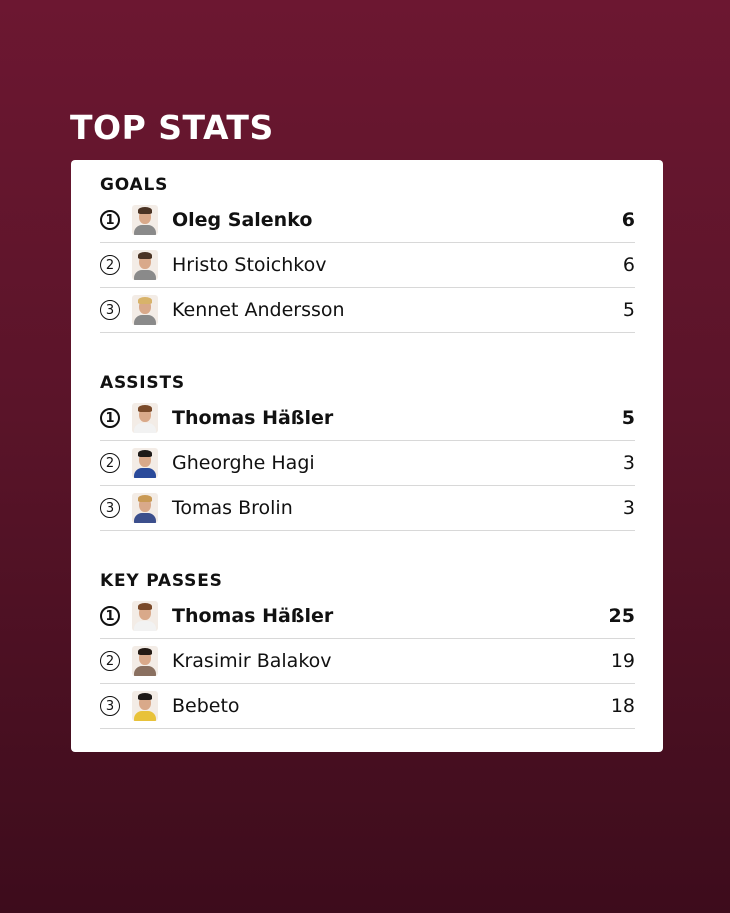 This screenshot has width=730, height=913. I want to click on table-row: 3 Tomas Brolin 3, so click(367, 508).